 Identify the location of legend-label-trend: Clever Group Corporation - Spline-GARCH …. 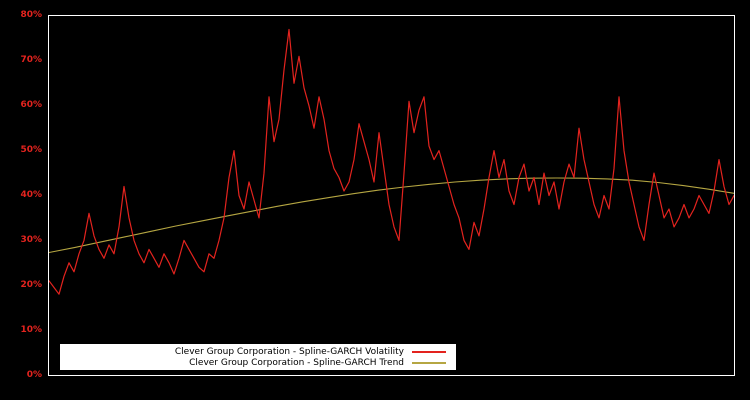
(296, 362).